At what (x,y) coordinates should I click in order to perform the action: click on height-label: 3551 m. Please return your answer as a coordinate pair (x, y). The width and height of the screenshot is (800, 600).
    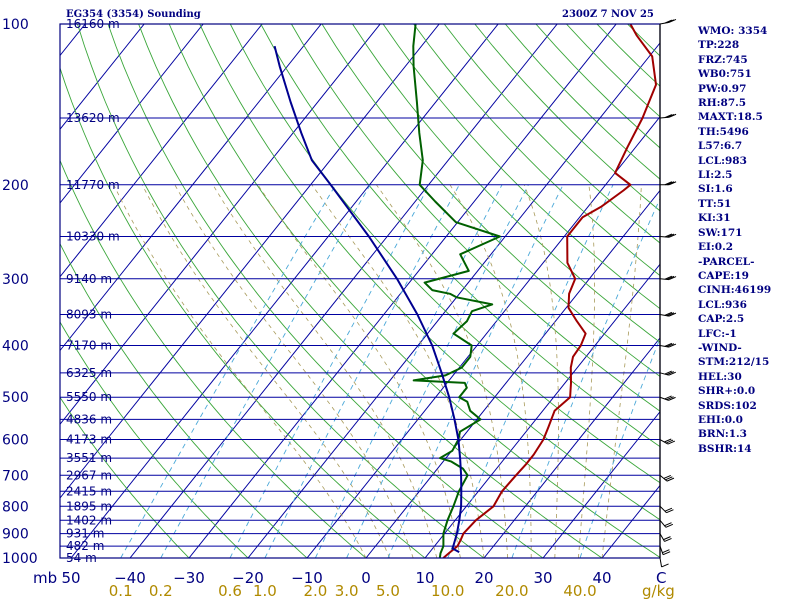
    Looking at the image, I should click on (89, 458).